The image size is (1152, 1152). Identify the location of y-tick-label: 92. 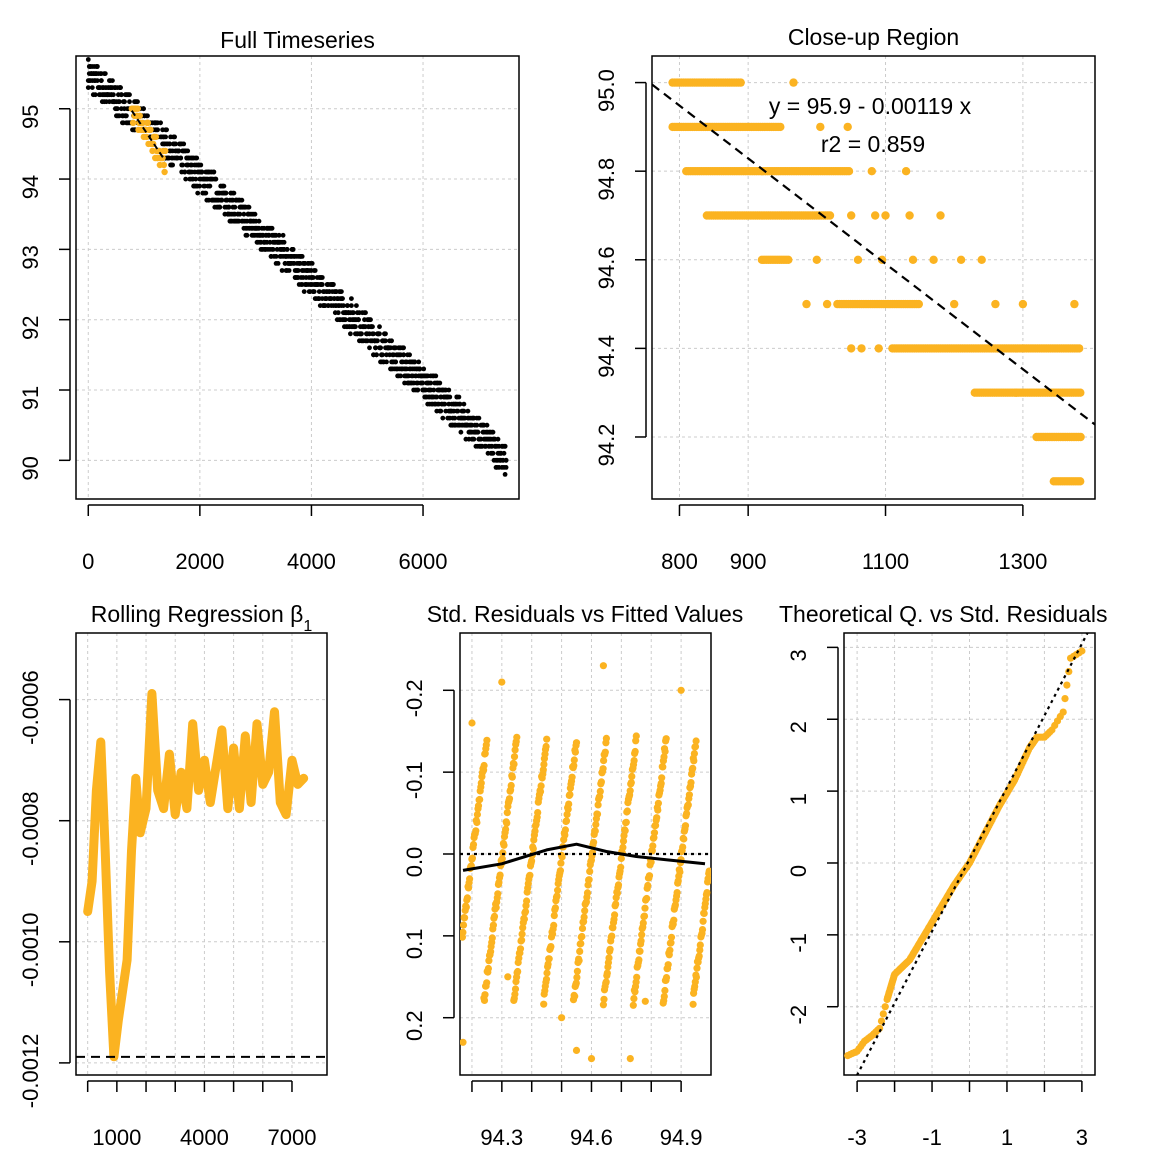
(30, 327).